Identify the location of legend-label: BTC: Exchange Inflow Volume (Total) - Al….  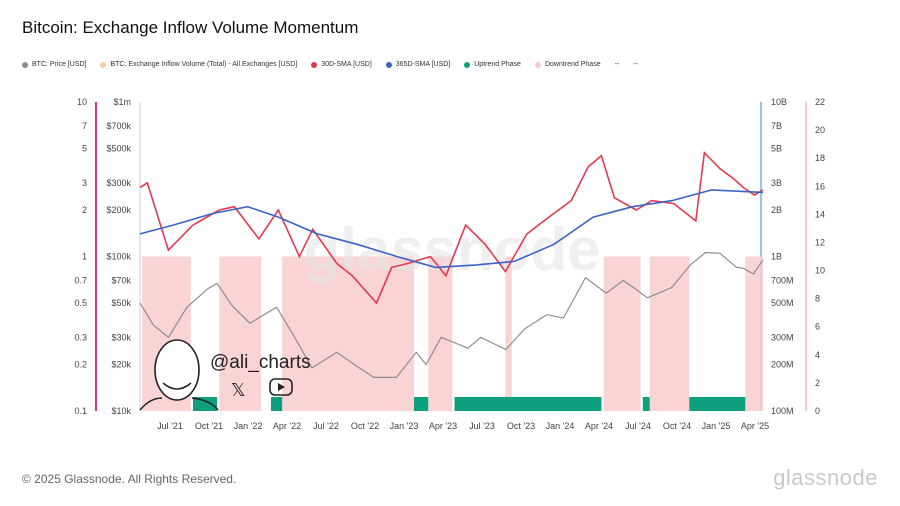
(204, 64).